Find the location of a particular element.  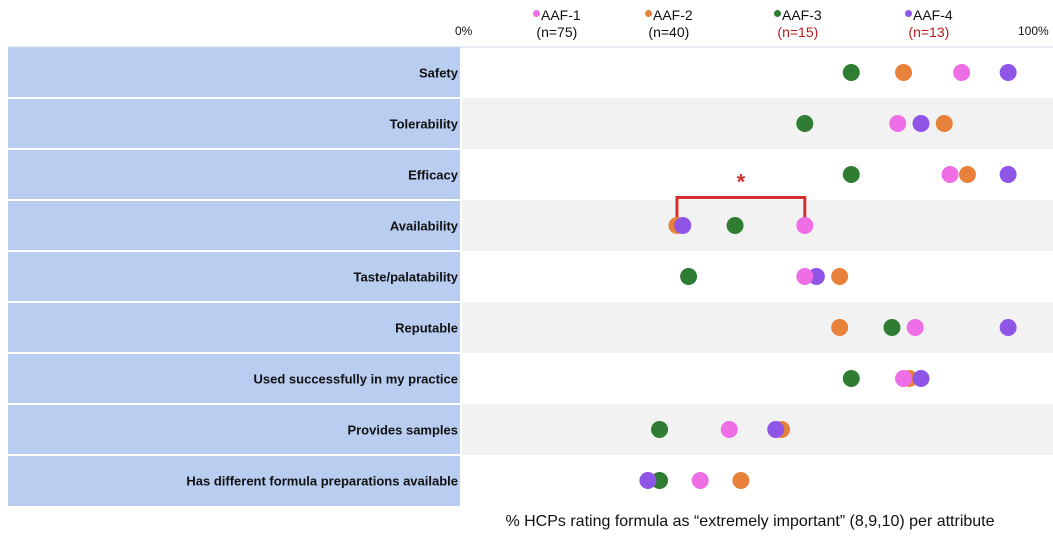

category-label-used-successfully-in-my-practice: Used successfully in my practice is located at coordinates (356, 379).